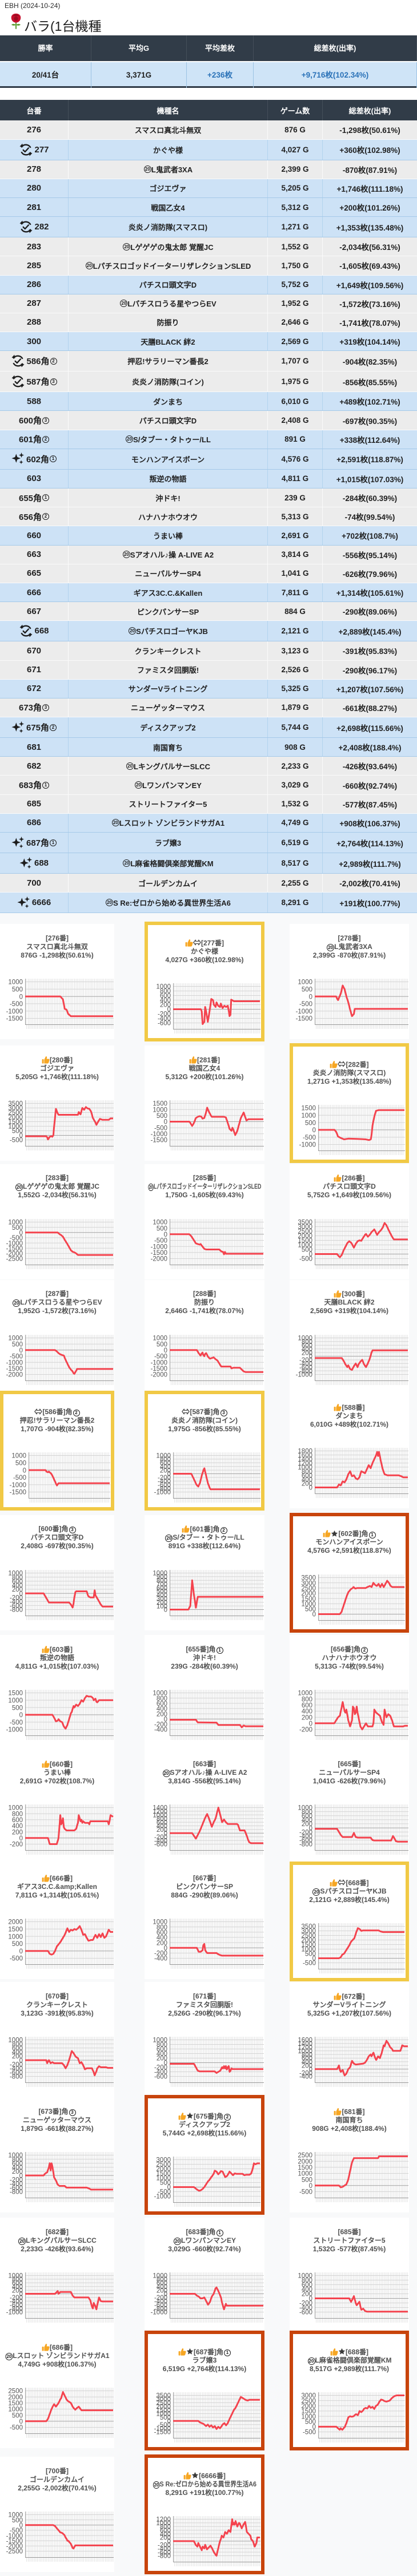 The height and width of the screenshot is (2576, 417). What do you see at coordinates (305, 1463) in the screenshot?
I see `svg-text: 1200` at bounding box center [305, 1463].